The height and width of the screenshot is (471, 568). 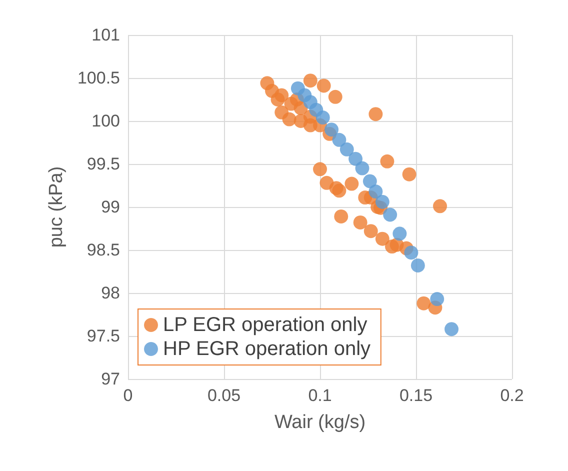 I want to click on y-tick-label: 100.5, so click(x=98, y=78).